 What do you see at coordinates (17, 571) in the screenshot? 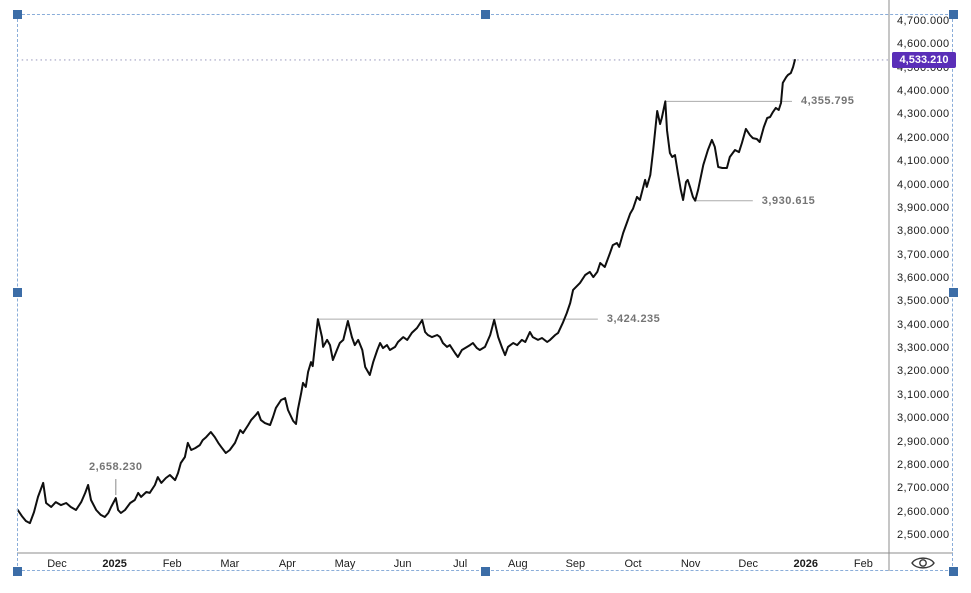
I see `selection-handle-sw` at bounding box center [17, 571].